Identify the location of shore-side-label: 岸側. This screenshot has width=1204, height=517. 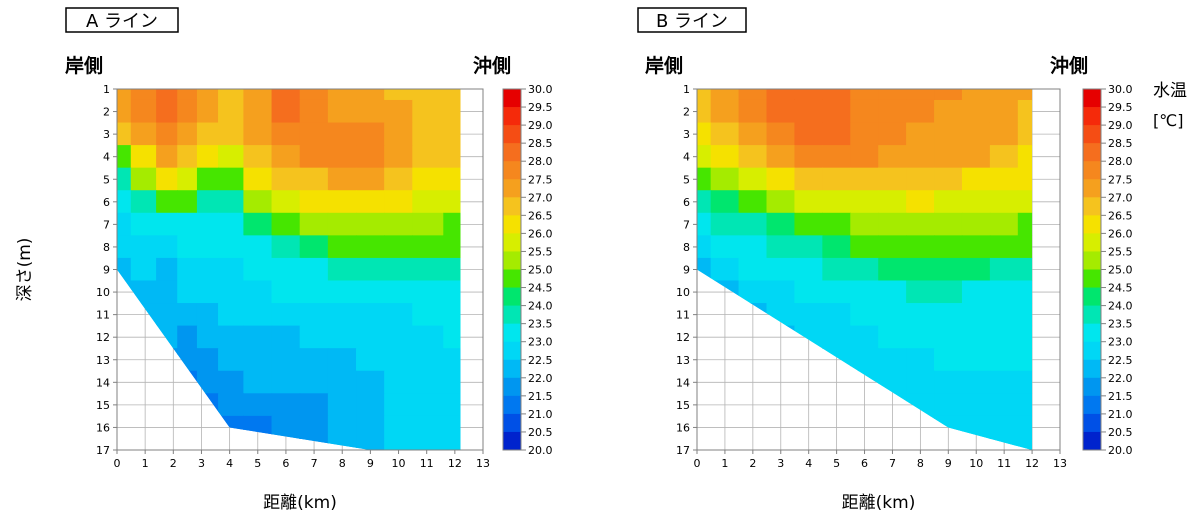
(84, 66).